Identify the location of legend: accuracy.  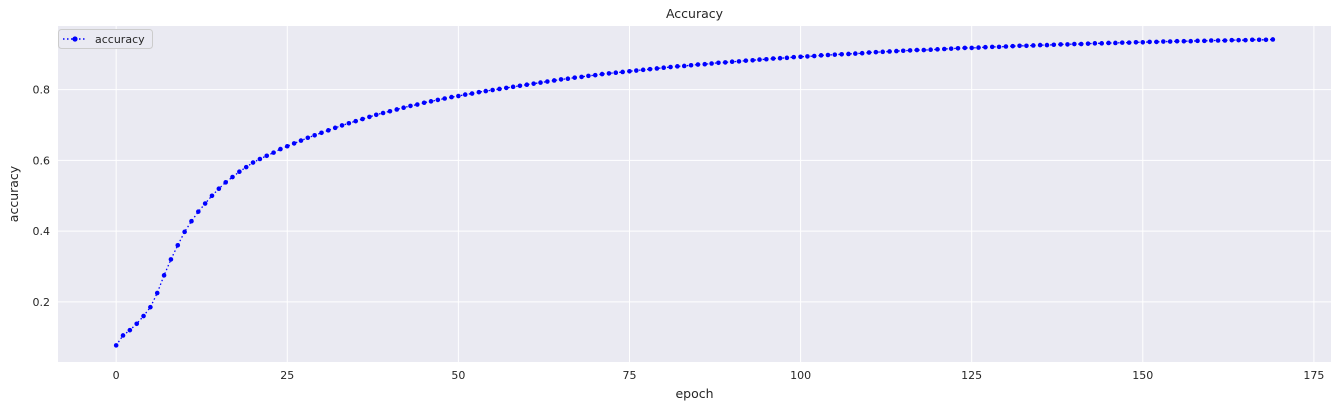
(105, 39).